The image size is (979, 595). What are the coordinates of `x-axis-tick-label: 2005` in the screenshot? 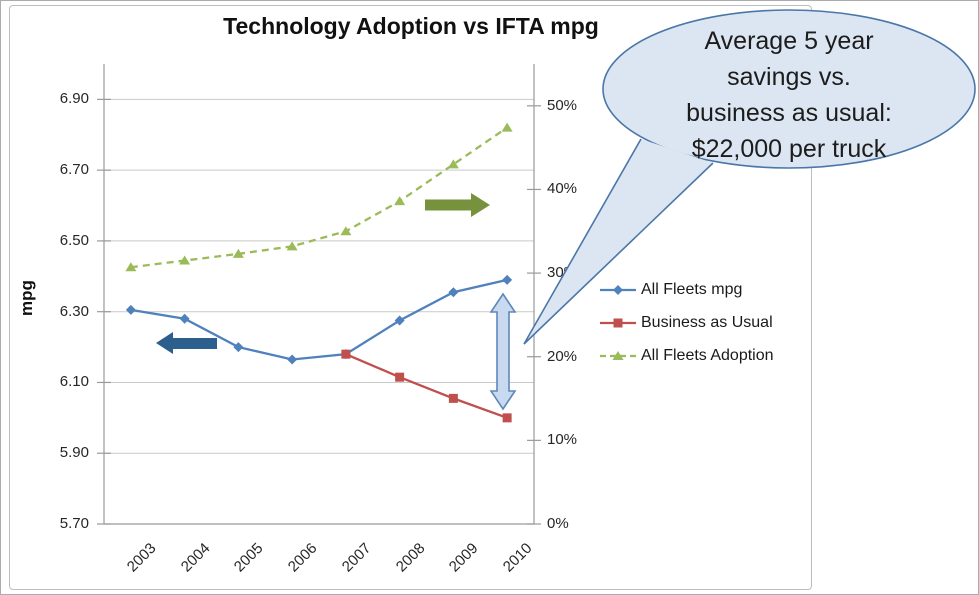 It's located at (249, 557).